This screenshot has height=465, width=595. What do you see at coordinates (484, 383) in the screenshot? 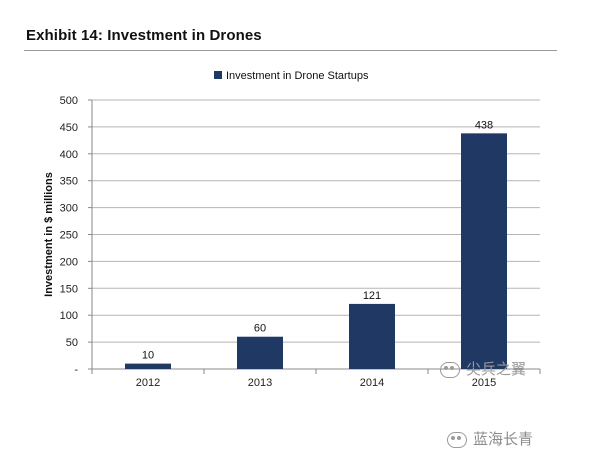
I see `x-tick-label: 2015` at bounding box center [484, 383].